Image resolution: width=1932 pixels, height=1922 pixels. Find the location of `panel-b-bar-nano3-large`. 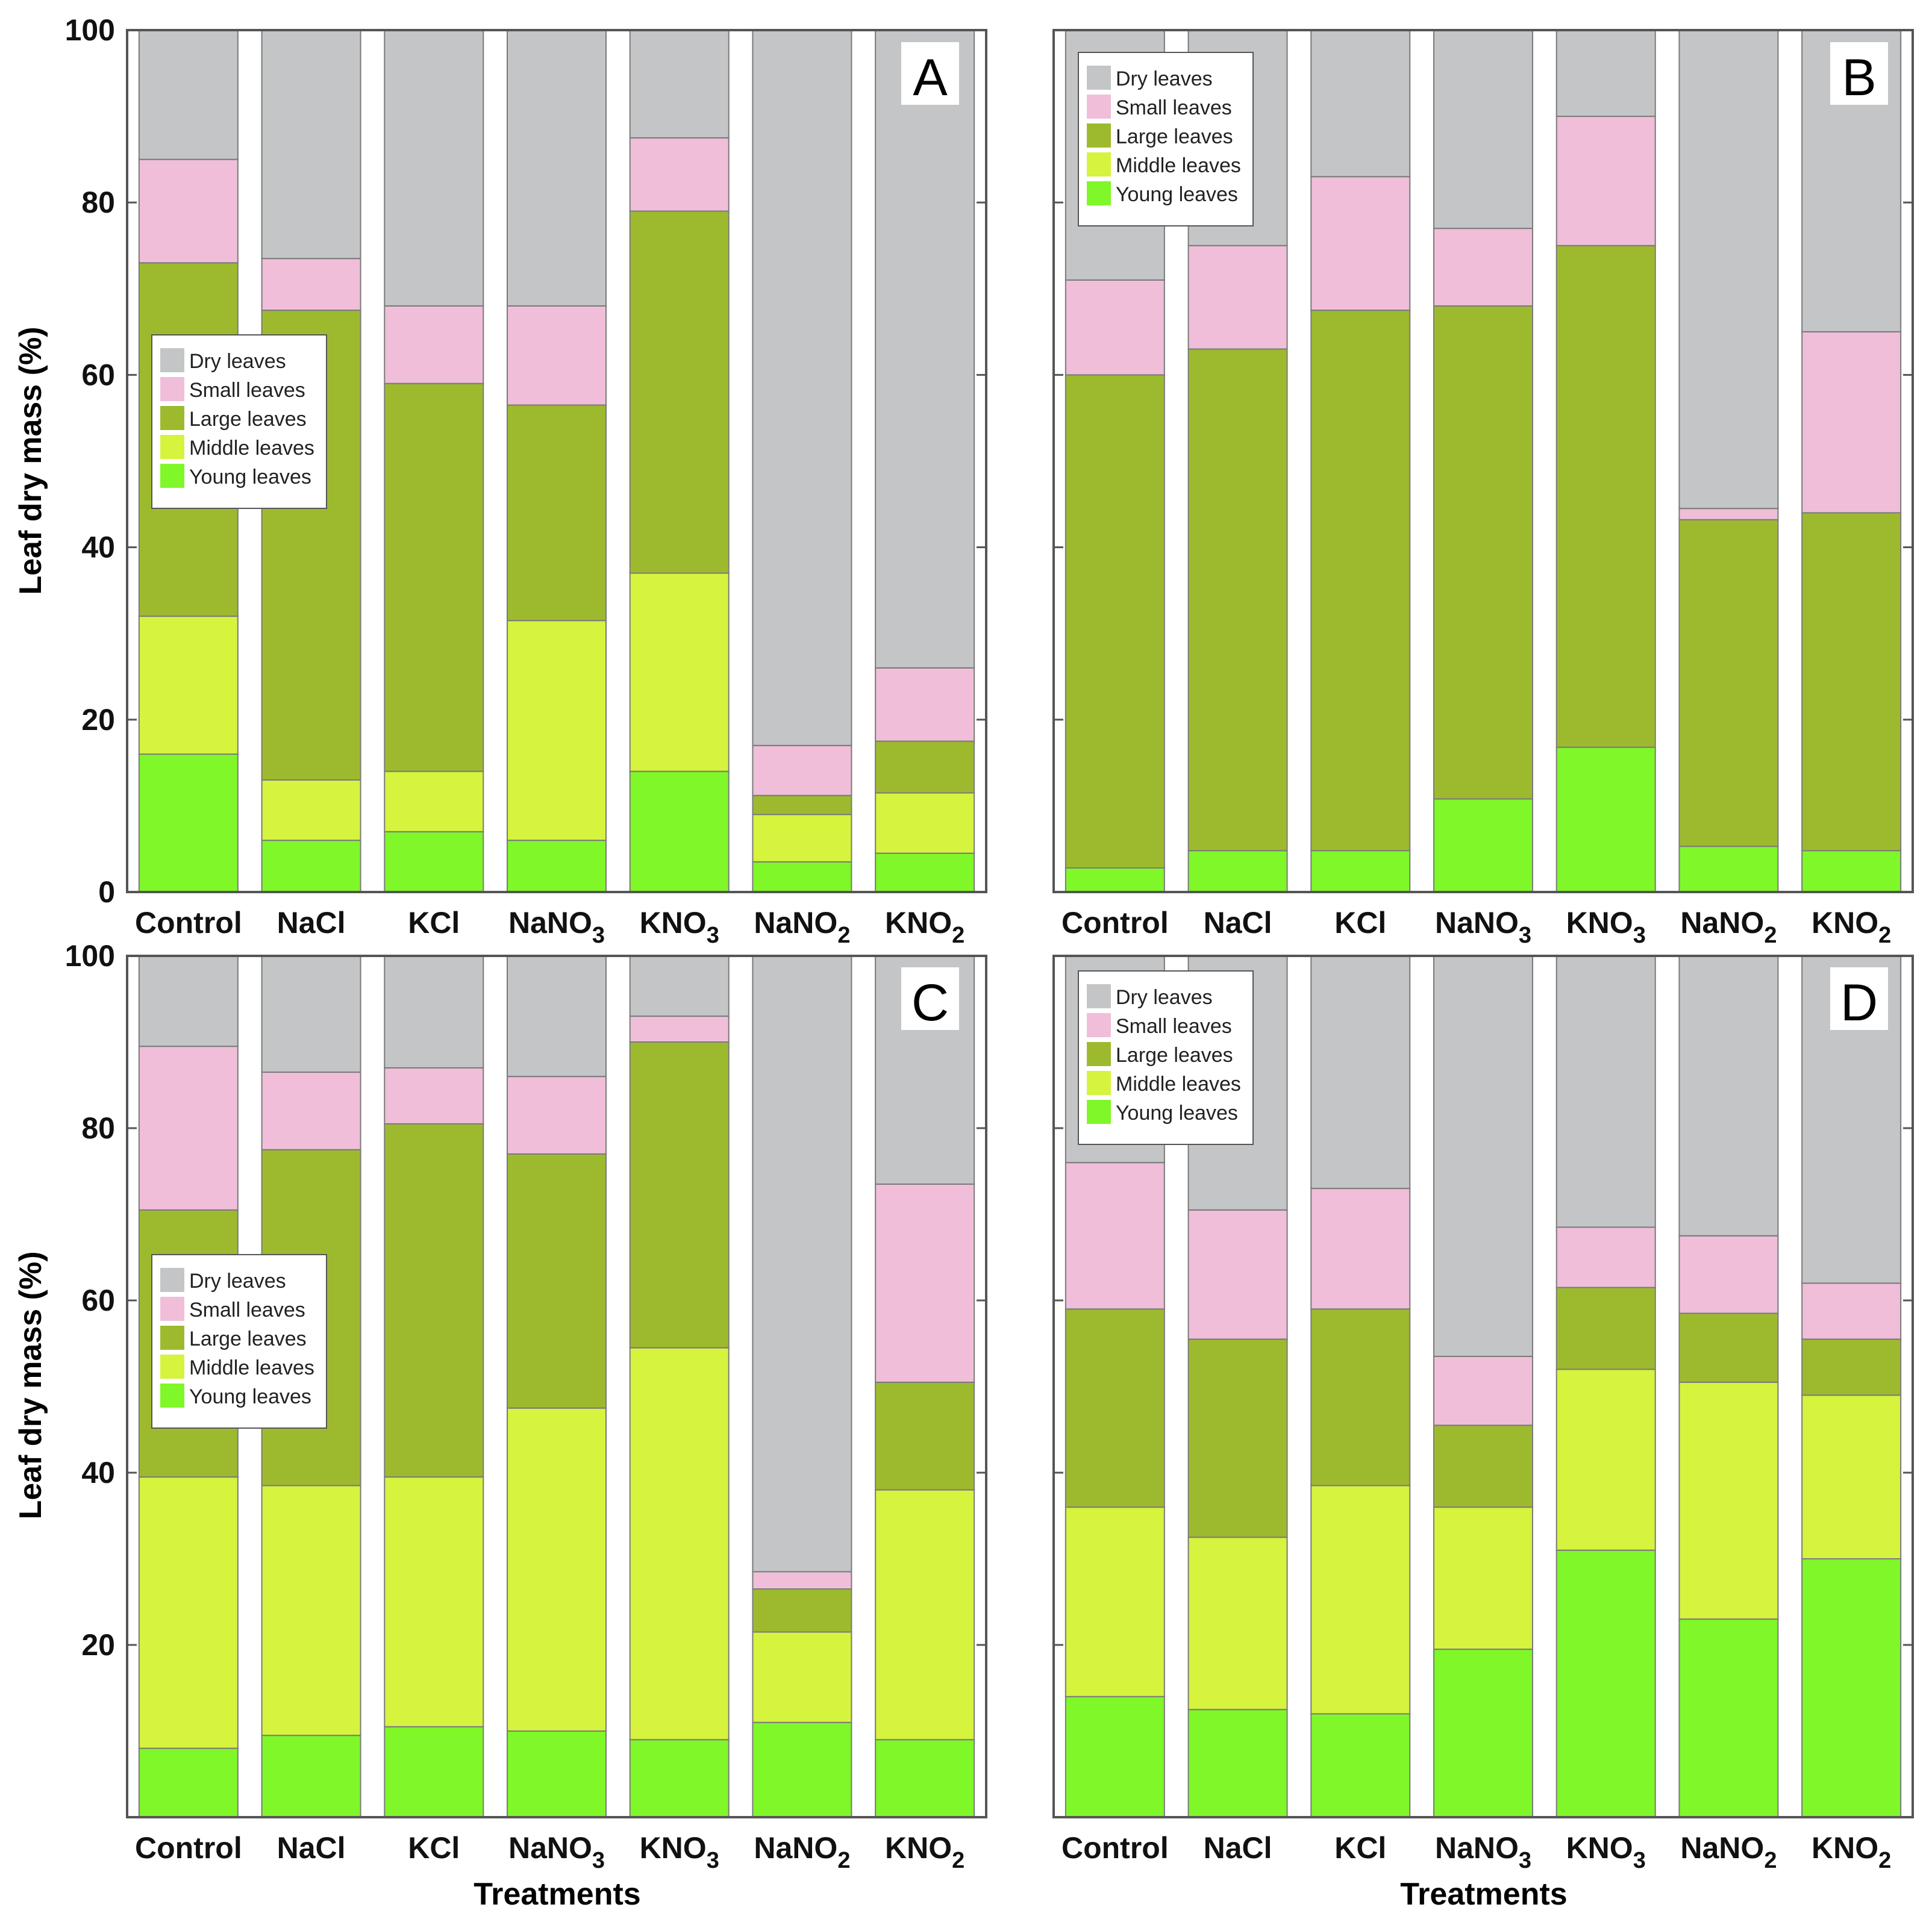

panel-b-bar-nano3-large is located at coordinates (1483, 552).